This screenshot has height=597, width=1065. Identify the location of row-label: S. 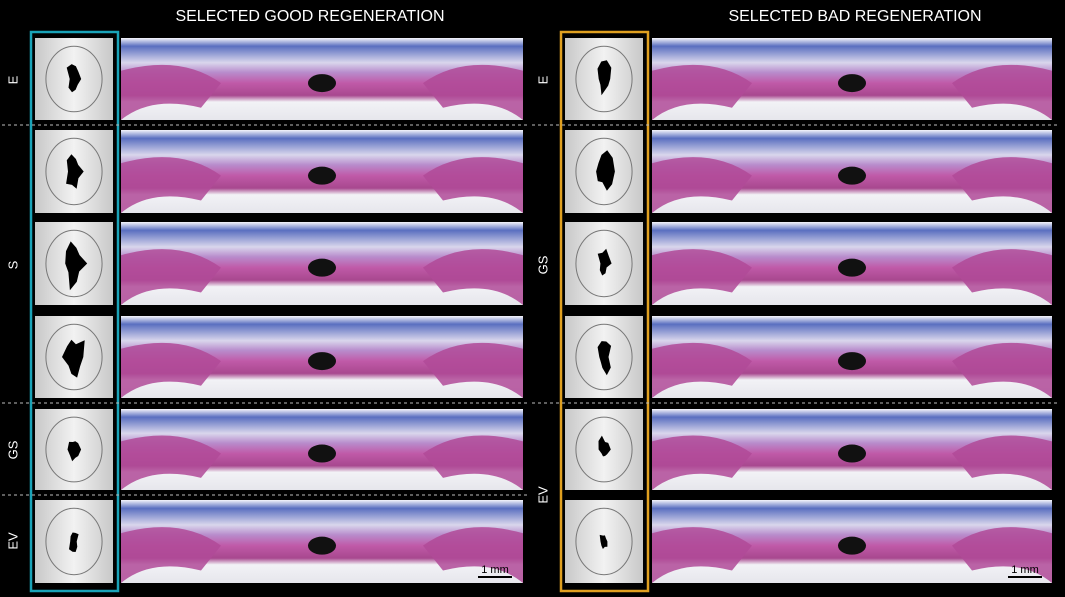
(12, 264).